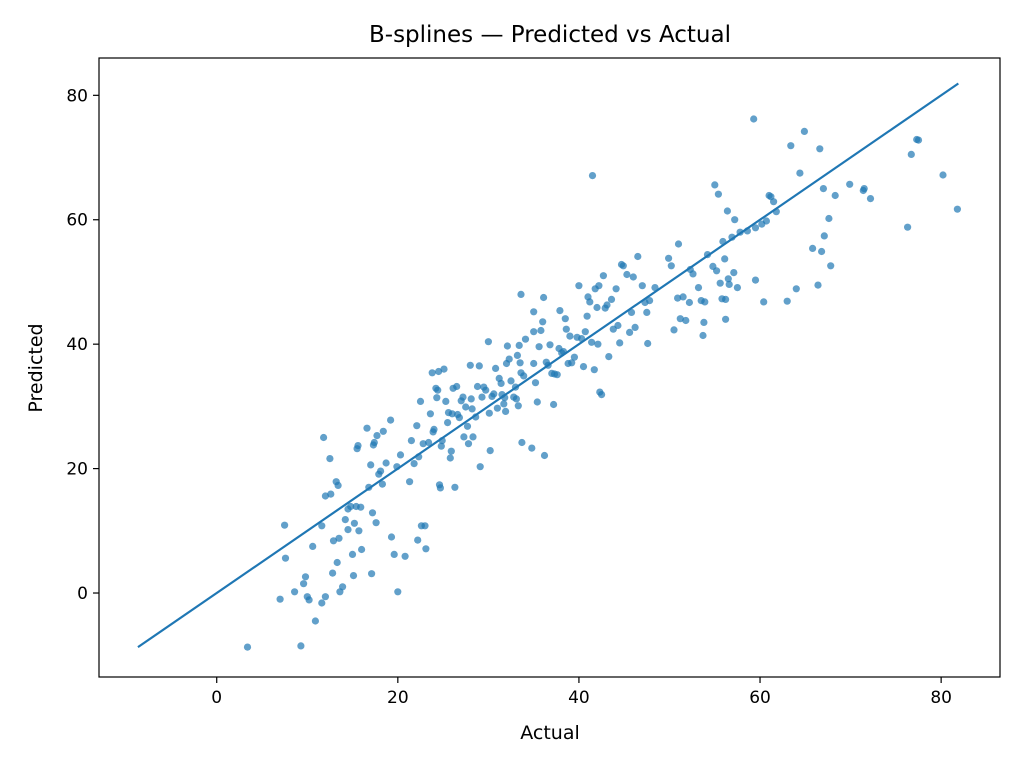 The width and height of the screenshot is (1024, 768). What do you see at coordinates (398, 698) in the screenshot?
I see `x-tick-label: 20` at bounding box center [398, 698].